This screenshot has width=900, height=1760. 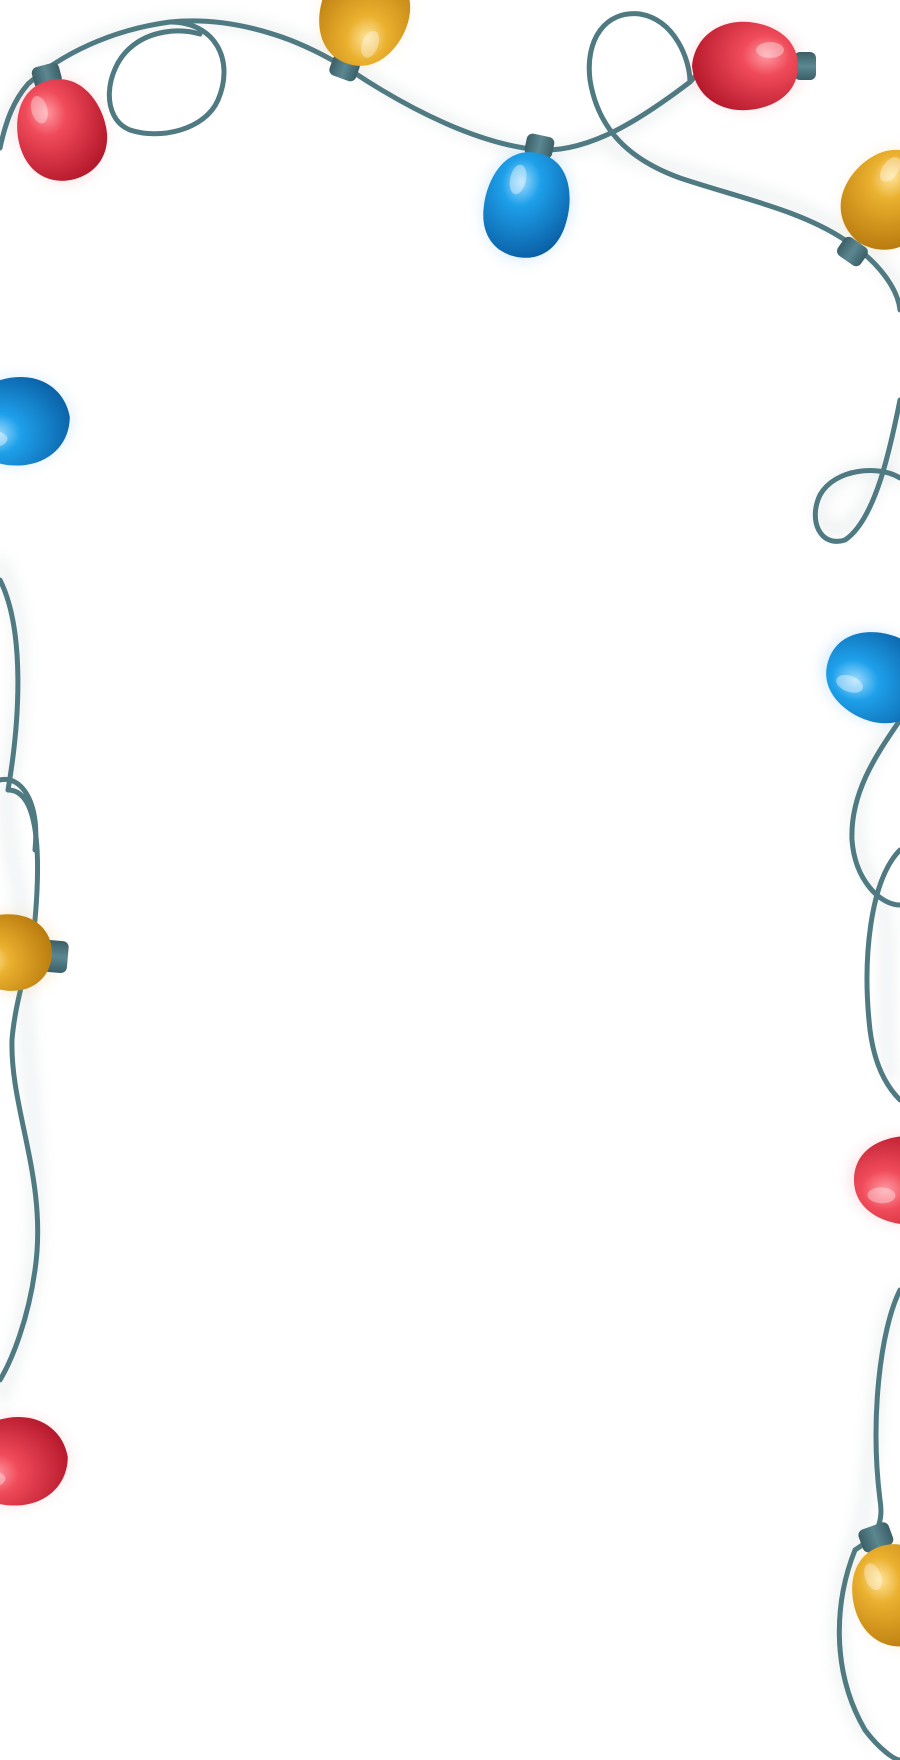 I want to click on bulb-yellow-right-bottom, so click(x=876, y=1584).